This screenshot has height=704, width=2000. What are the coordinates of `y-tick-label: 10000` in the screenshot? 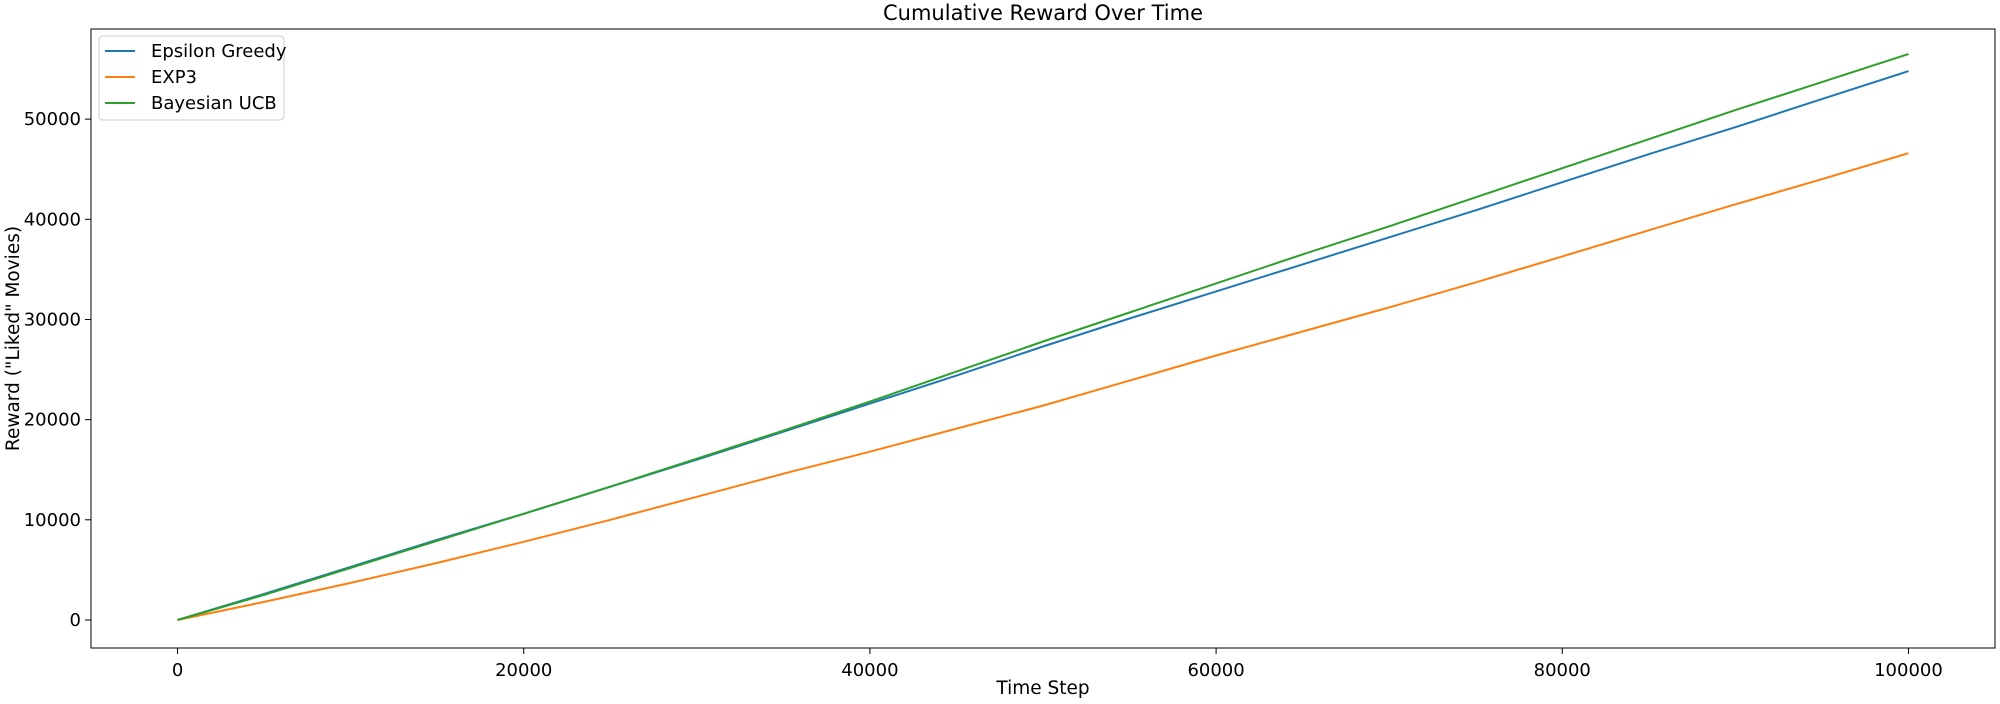 It's located at (52, 520).